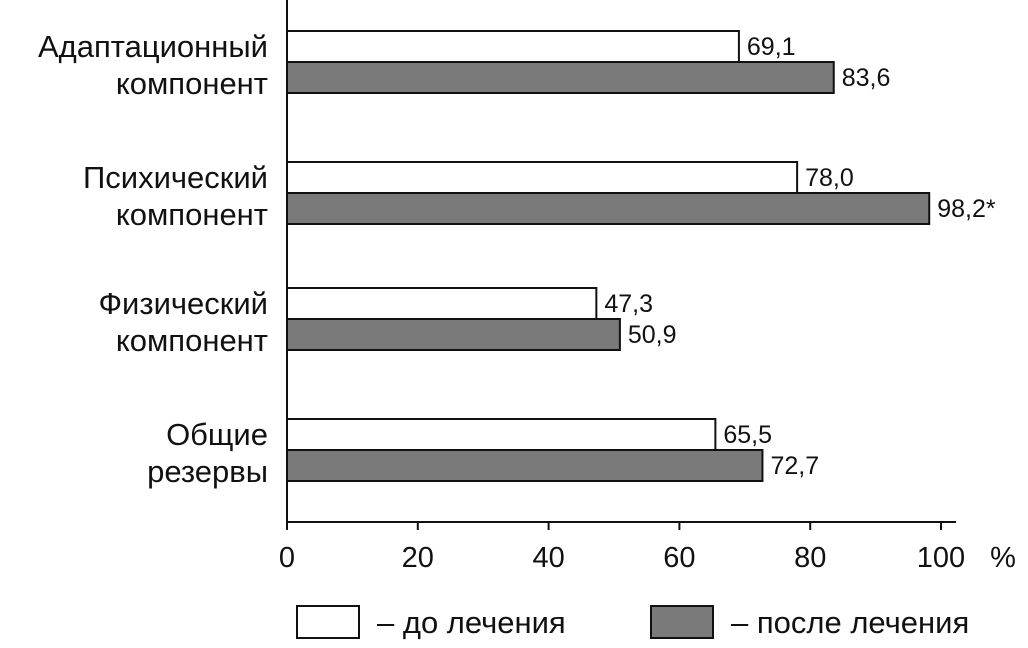  Describe the element at coordinates (153, 46) in the screenshot. I see `category-label: Адаптационный` at that location.